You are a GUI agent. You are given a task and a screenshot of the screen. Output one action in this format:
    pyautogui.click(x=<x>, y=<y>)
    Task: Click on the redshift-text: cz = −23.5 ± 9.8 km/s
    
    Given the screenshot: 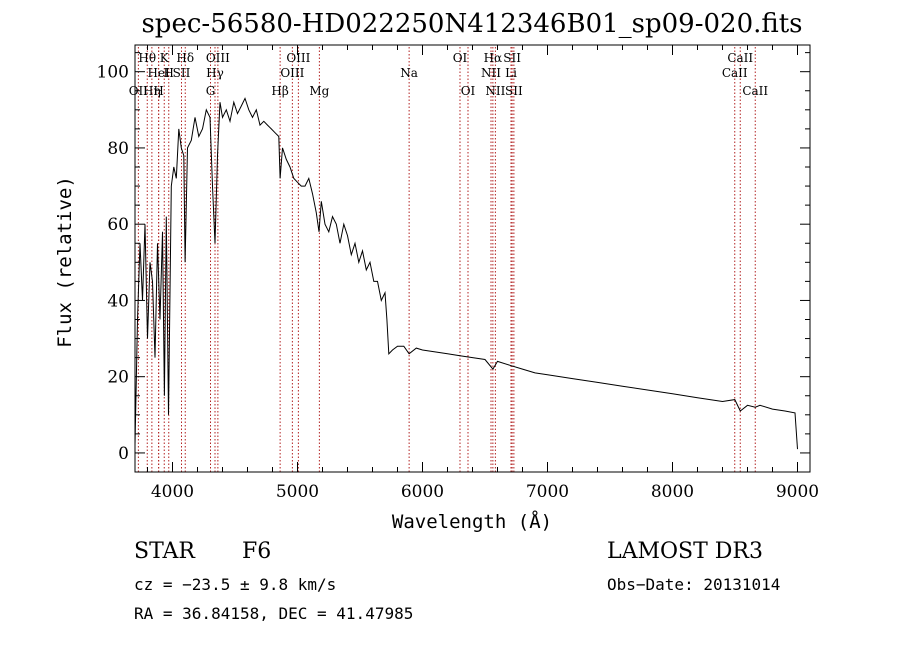 What is the action you would take?
    pyautogui.click(x=235, y=584)
    